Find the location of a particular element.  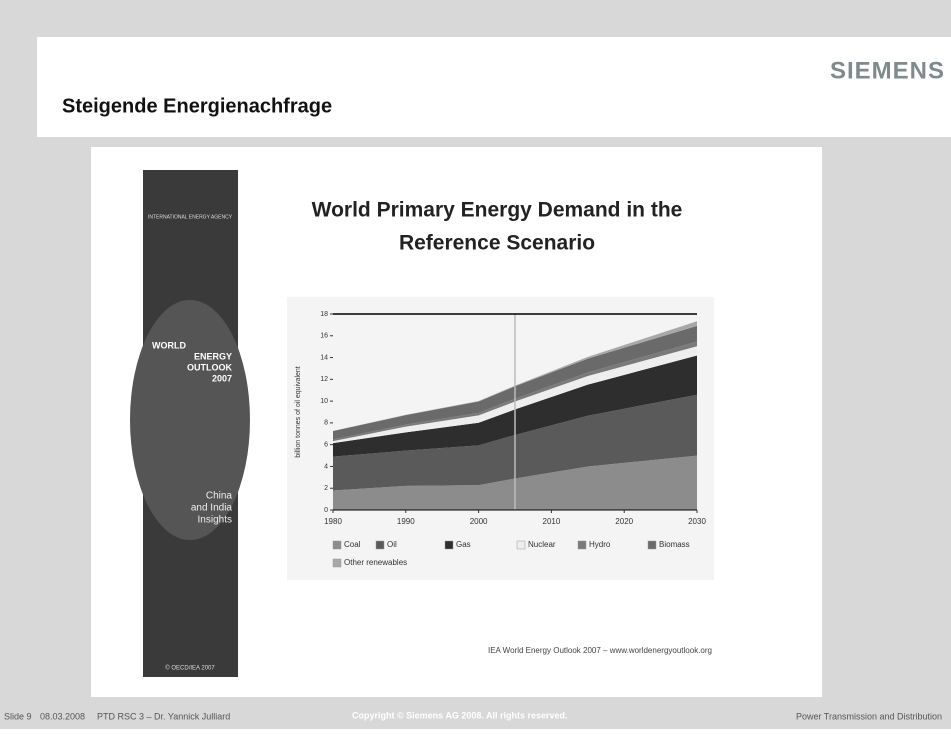

y-axis-label: billion tonnes of oil equivalent is located at coordinates (298, 412).